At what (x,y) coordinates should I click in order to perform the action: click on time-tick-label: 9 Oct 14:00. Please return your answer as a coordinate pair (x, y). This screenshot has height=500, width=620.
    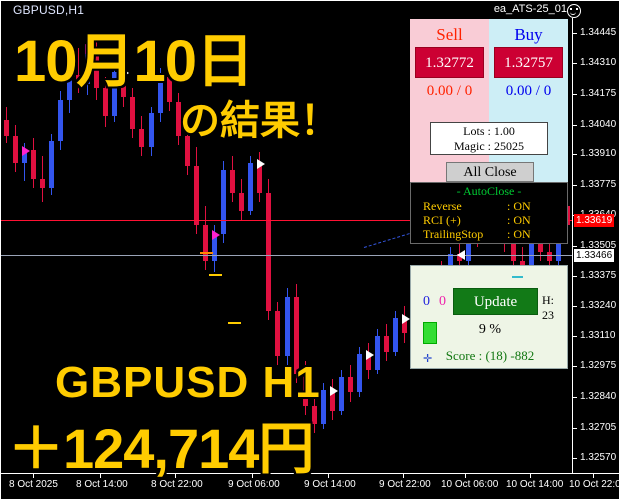
    Looking at the image, I should click on (330, 484).